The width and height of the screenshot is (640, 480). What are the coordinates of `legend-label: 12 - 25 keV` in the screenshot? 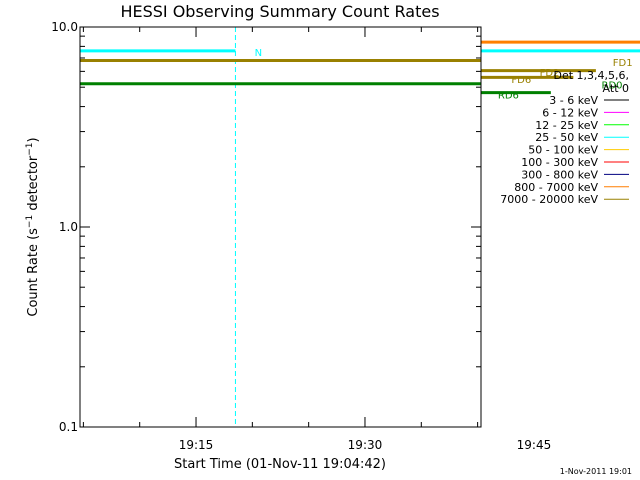 It's located at (566, 125).